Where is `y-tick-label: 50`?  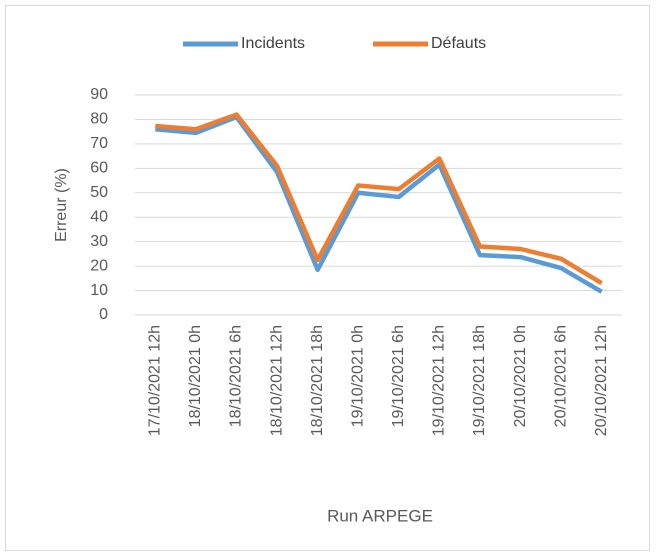 y-tick-label: 50 is located at coordinates (99, 192).